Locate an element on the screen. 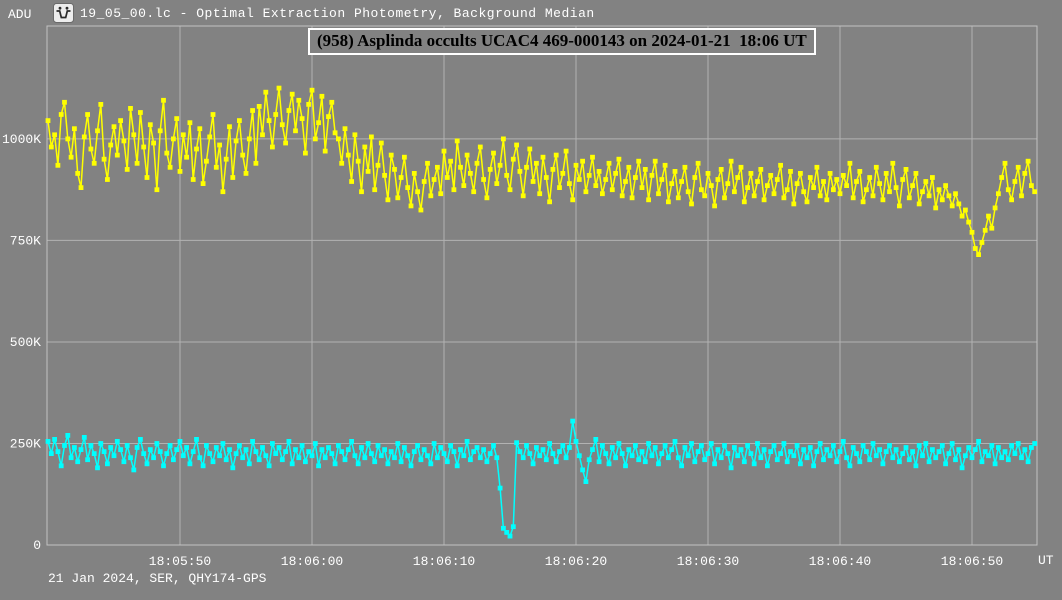  y-tick-label: 0 is located at coordinates (37, 545).